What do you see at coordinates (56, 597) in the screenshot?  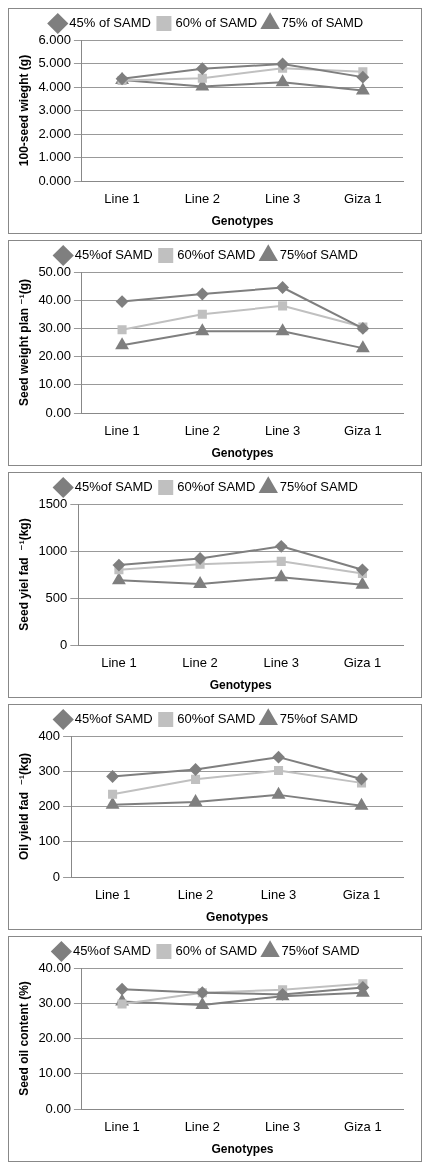 I see `y-tick-label: 500` at bounding box center [56, 597].